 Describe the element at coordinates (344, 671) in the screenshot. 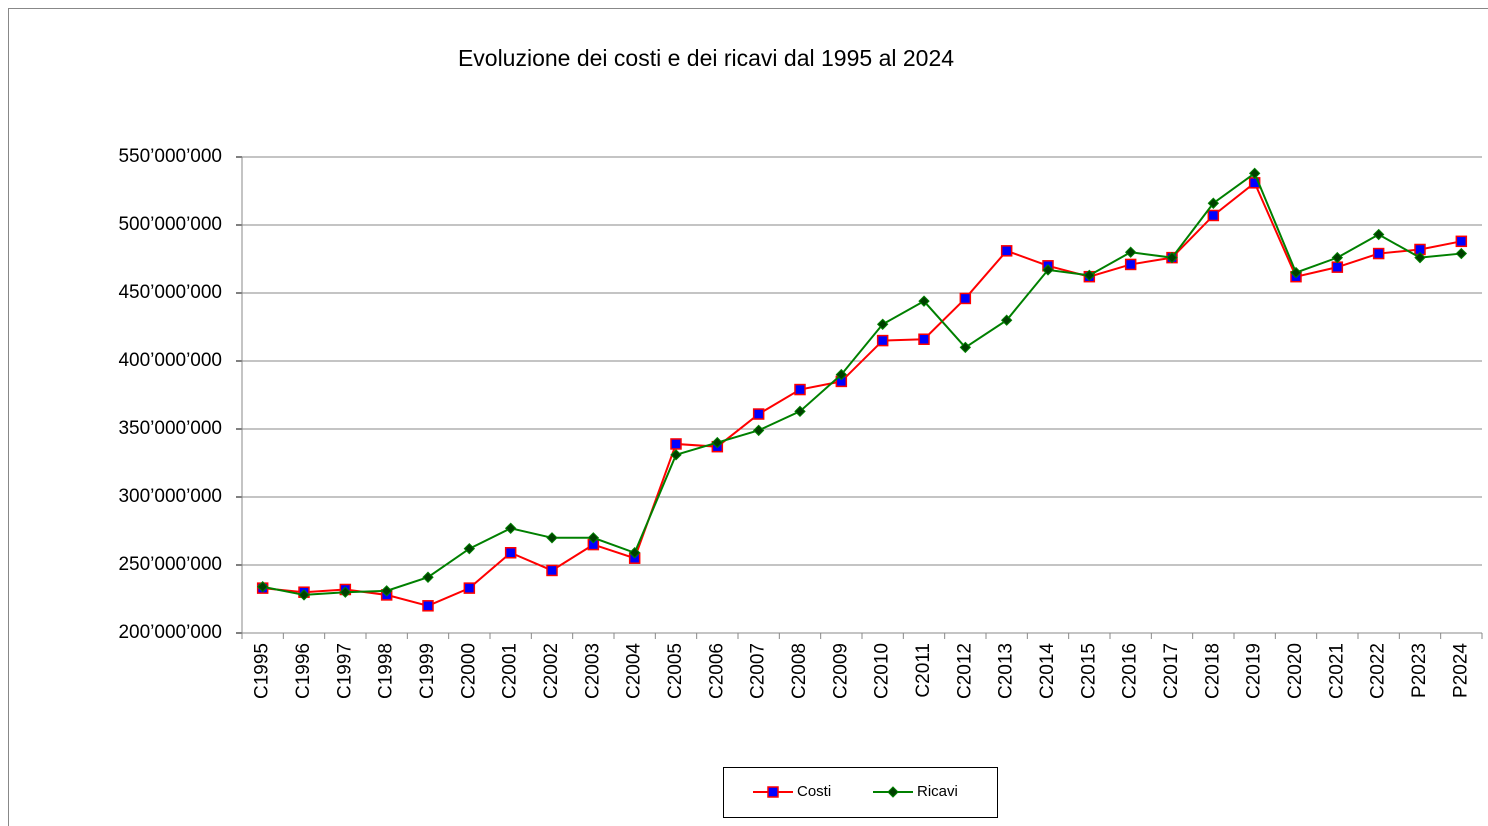

I see `x-tick-label: C1997` at that location.